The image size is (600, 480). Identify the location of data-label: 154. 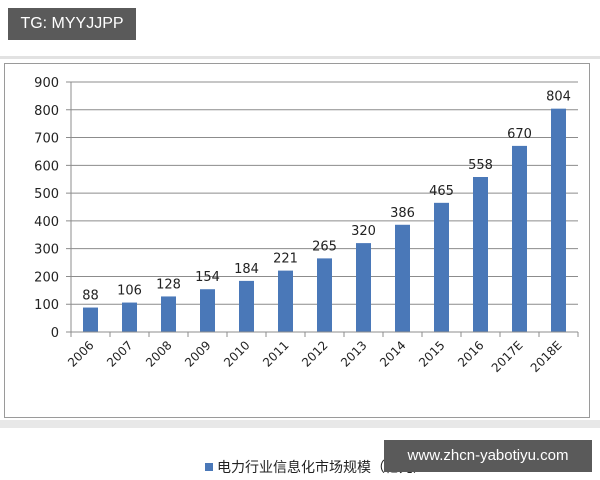
(207, 277).